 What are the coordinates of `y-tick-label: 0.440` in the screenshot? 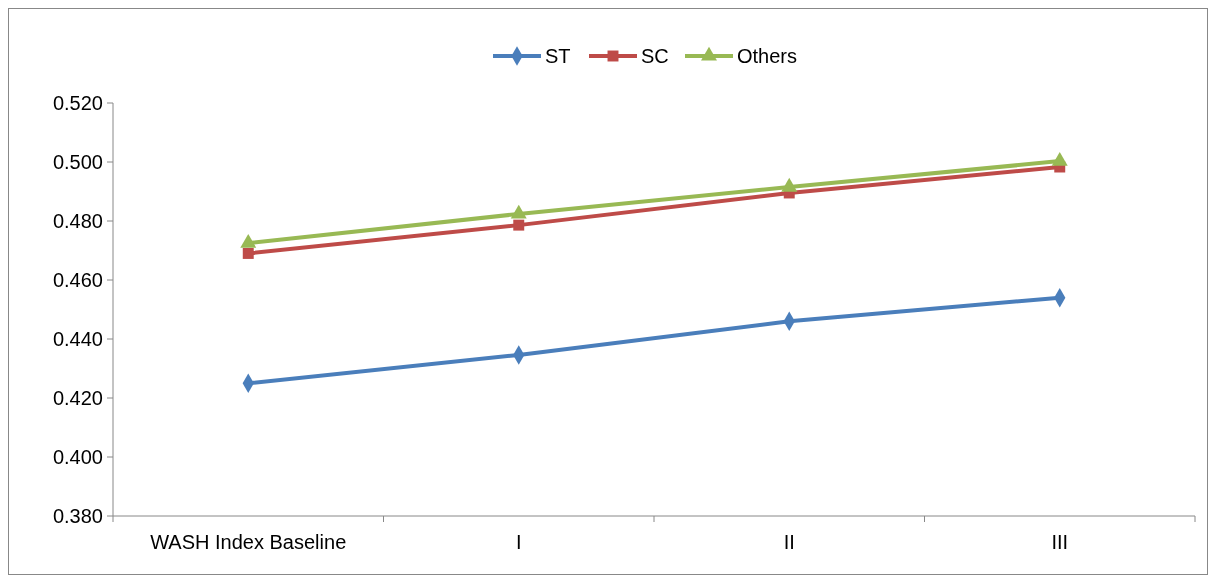 It's located at (77, 339).